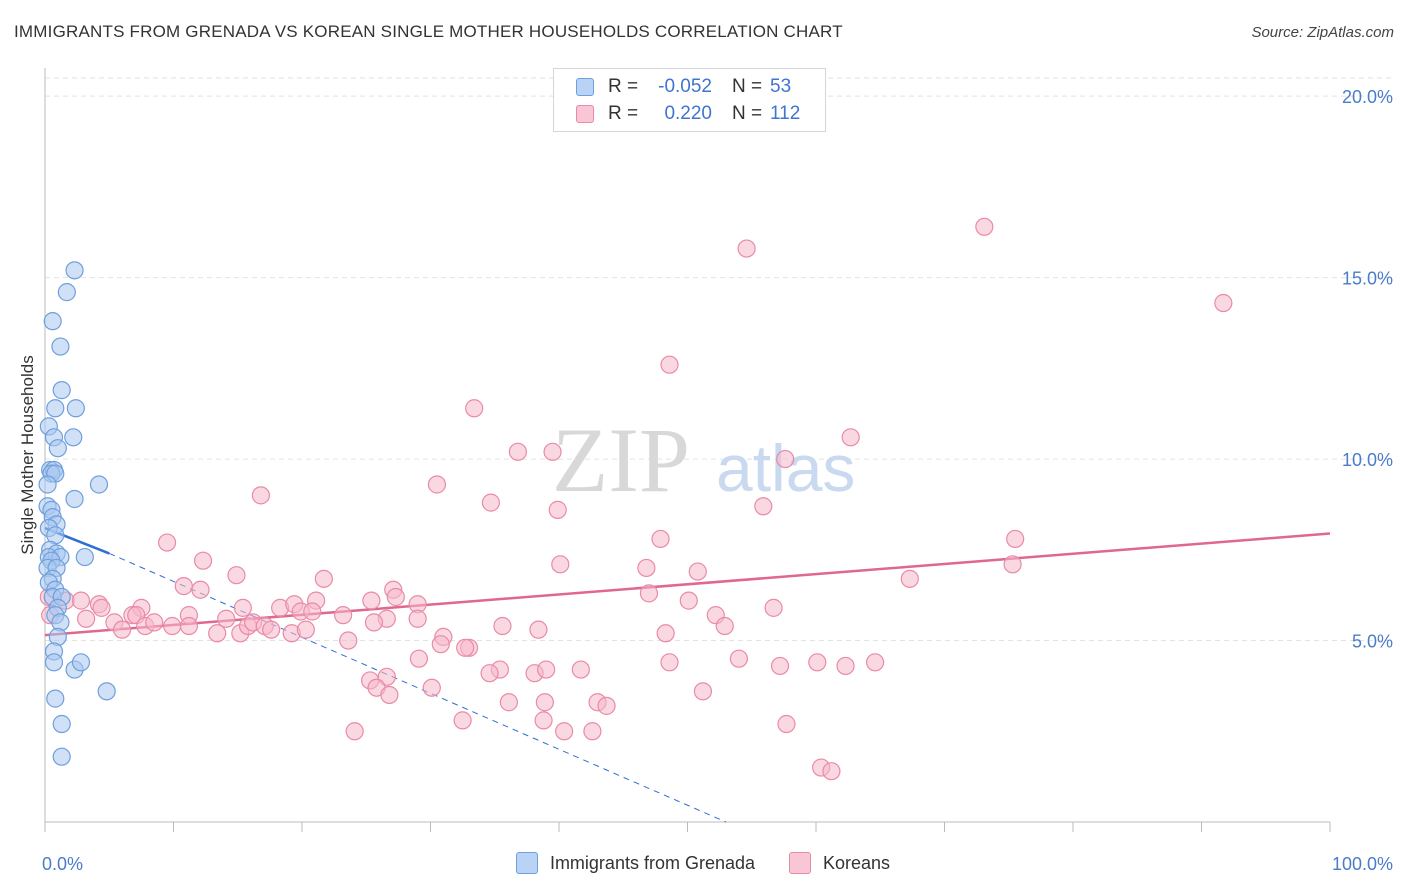 This screenshot has width=1406, height=892. Describe the element at coordinates (703, 460) in the screenshot. I see `watermark: ZIP atlas` at that location.